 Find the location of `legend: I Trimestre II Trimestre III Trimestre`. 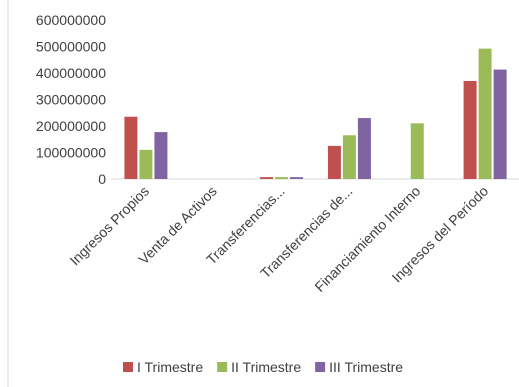

legend: I Trimestre II Trimestre III Trimestre is located at coordinates (263, 367).